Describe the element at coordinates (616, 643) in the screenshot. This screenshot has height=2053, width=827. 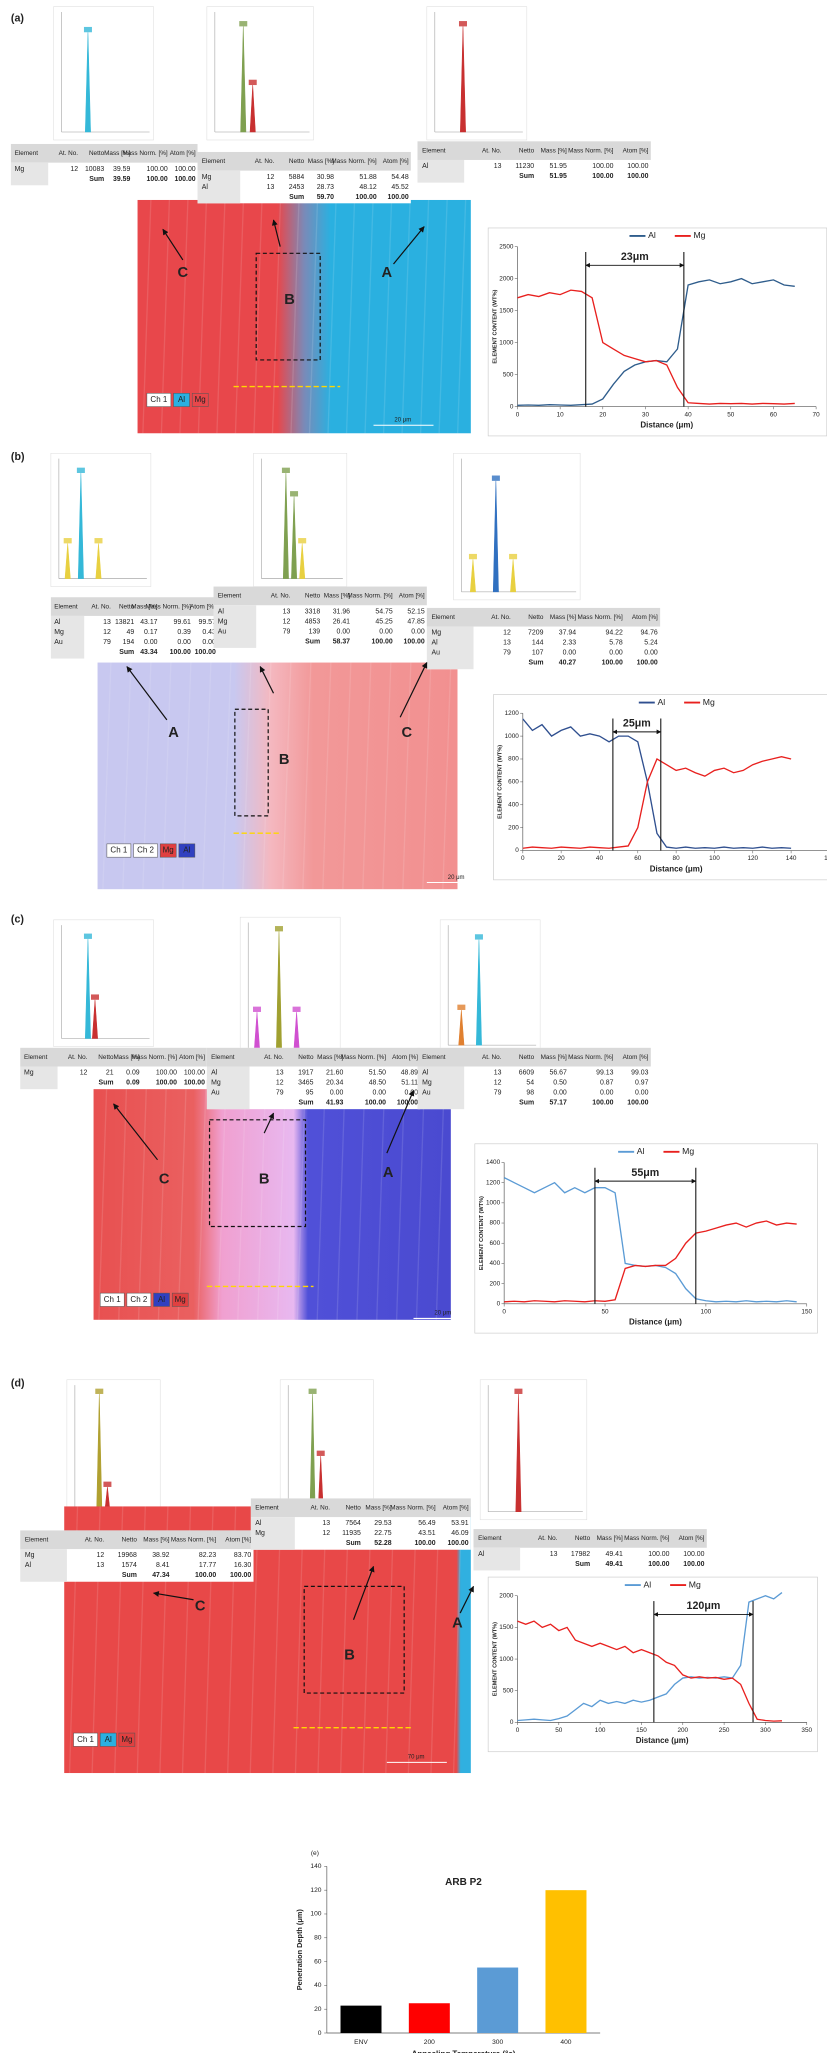
I see `table-cell: 5.78` at that location.